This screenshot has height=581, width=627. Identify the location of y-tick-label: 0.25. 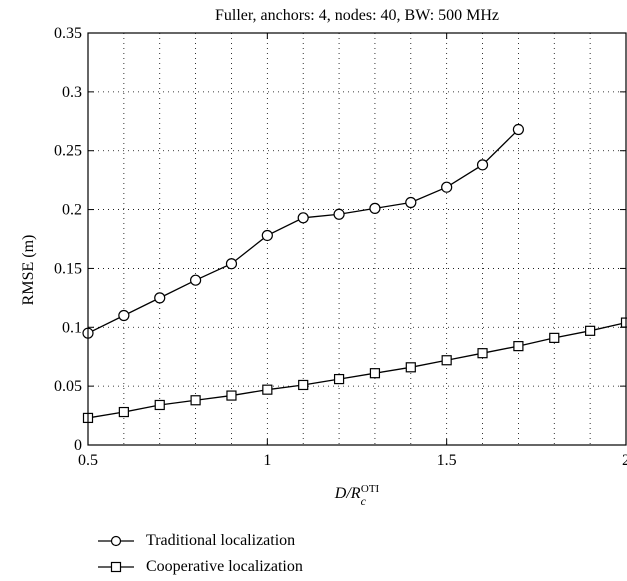
(68, 151).